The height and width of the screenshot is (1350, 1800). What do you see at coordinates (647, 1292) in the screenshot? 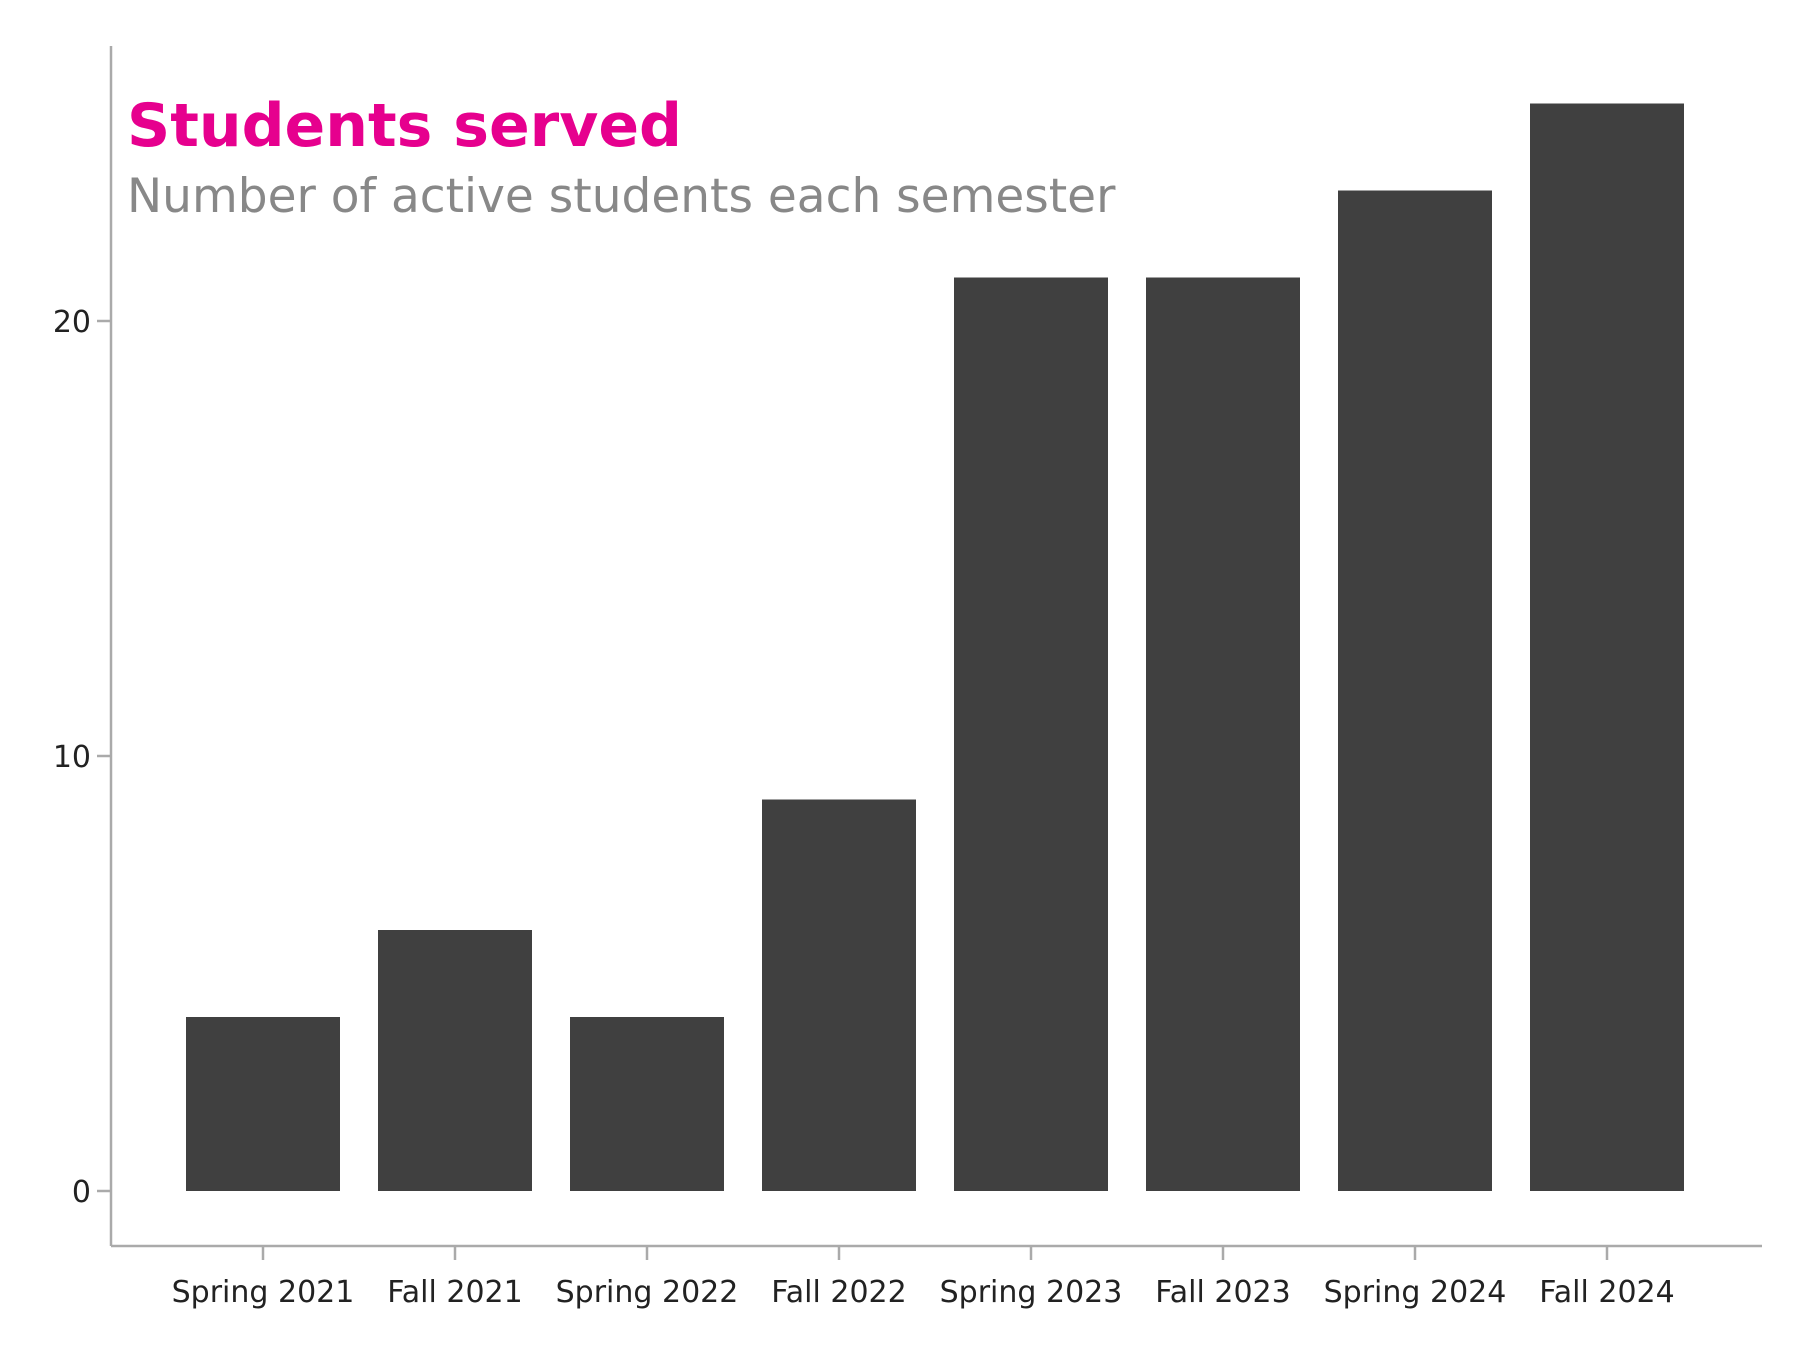
I see `x-tick-label: Spring 2022` at bounding box center [647, 1292].